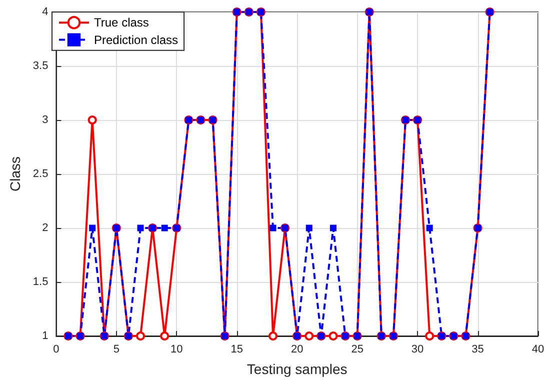 The image size is (550, 382). What do you see at coordinates (40, 282) in the screenshot?
I see `y-tick-label: 1.5` at bounding box center [40, 282].